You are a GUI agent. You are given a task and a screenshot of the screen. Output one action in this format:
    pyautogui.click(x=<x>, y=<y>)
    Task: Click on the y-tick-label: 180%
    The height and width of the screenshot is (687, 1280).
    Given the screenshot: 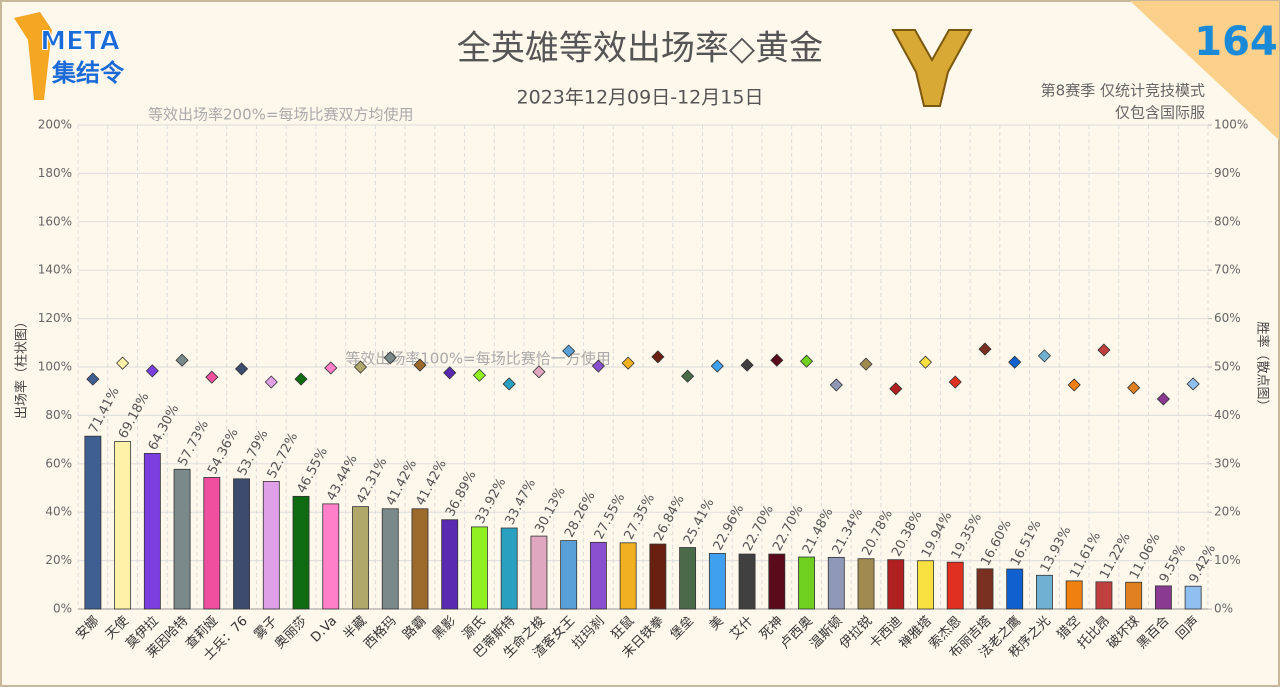 What is the action you would take?
    pyautogui.click(x=55, y=173)
    